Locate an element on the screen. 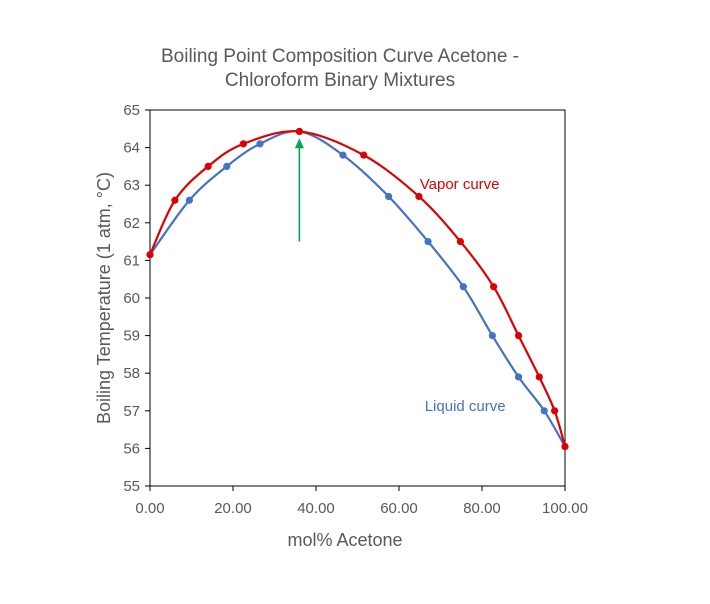 The height and width of the screenshot is (604, 710). y-tick-label: 57 is located at coordinates (131, 411).